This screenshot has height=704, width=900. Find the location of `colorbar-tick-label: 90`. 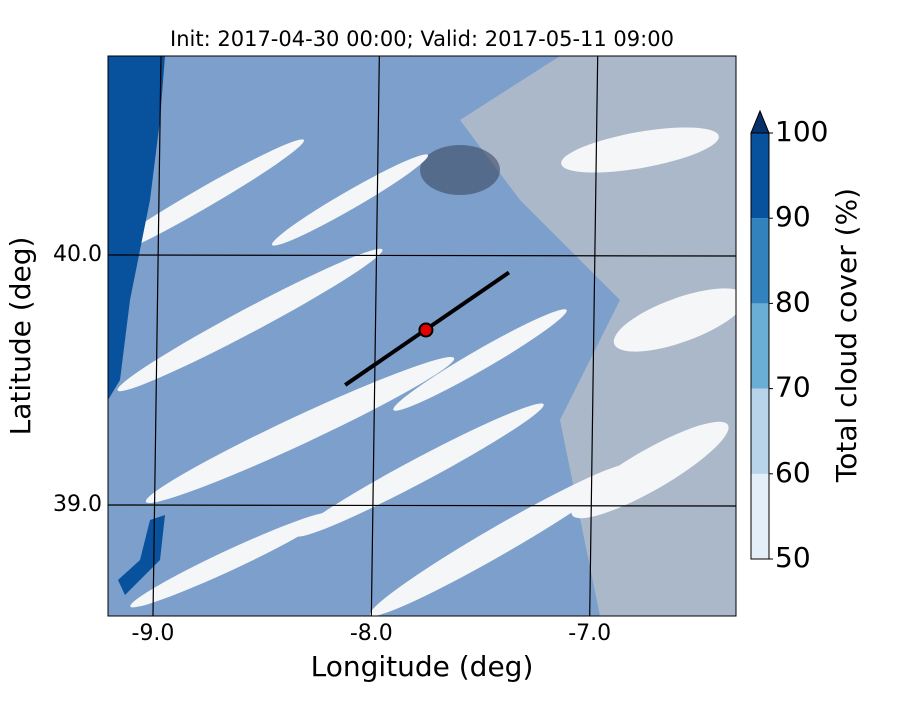

colorbar-tick-label: 90 is located at coordinates (793, 216).